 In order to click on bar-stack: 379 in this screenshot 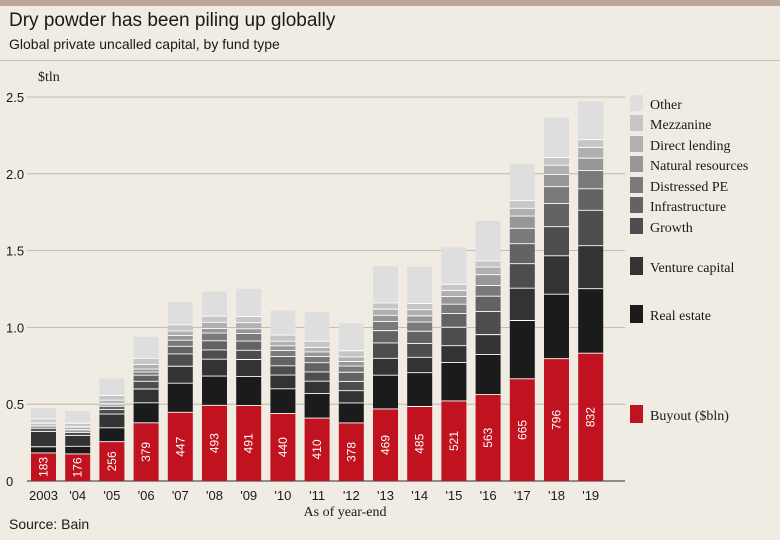, I will do `click(146, 408)`.